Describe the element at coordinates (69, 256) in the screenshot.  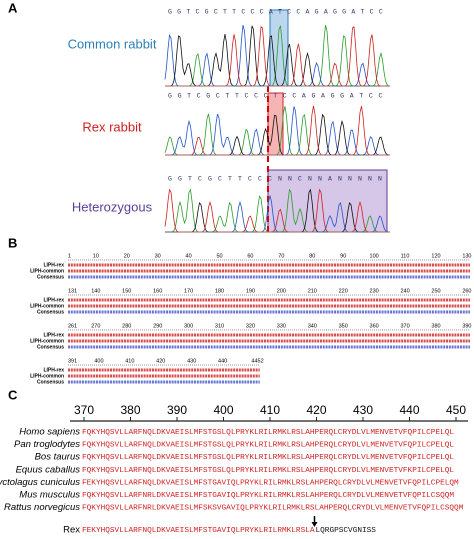
I see `ruler-number: 1` at that location.